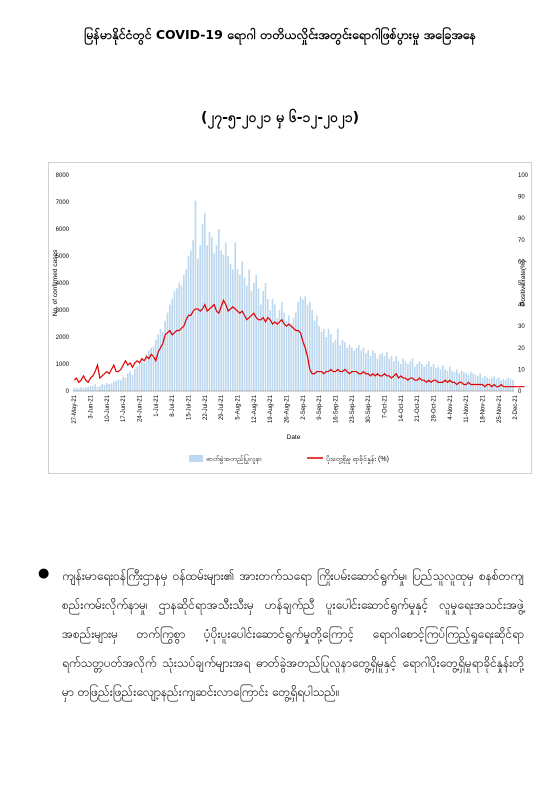 The image size is (560, 790). Describe the element at coordinates (288, 408) in the screenshot. I see `x-tick-label: 26-Aug-21` at that location.